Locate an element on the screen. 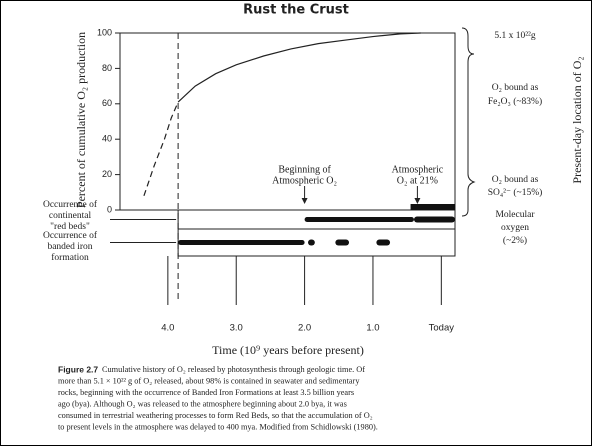 The image size is (592, 446). caption-label: Figure 2.7 is located at coordinates (78, 369).